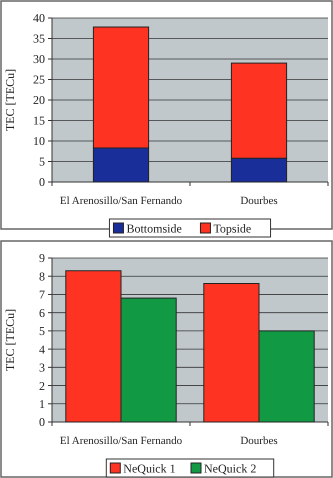 The image size is (333, 478). I want to click on y-tick-label: 7, so click(42, 295).